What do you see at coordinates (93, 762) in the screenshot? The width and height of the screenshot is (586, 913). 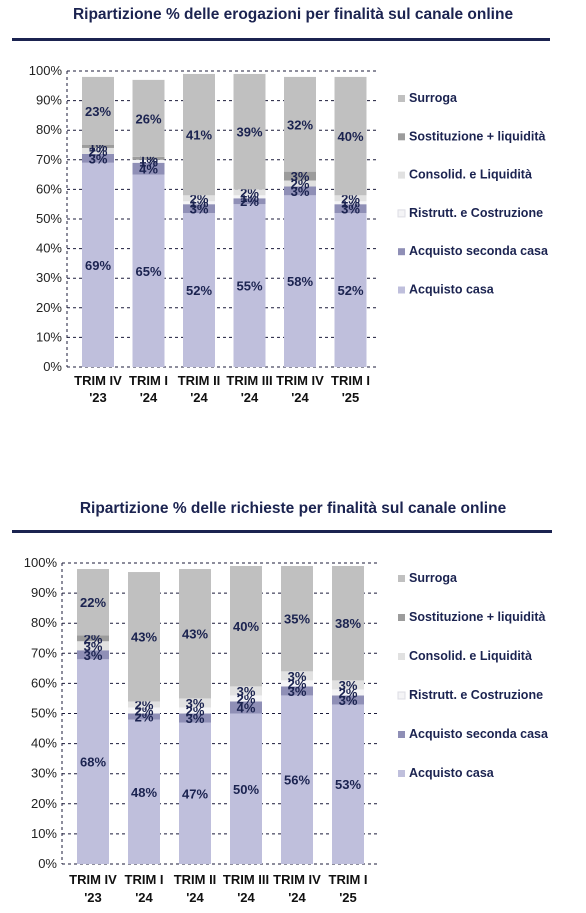 I see `data-label: 68%` at bounding box center [93, 762].